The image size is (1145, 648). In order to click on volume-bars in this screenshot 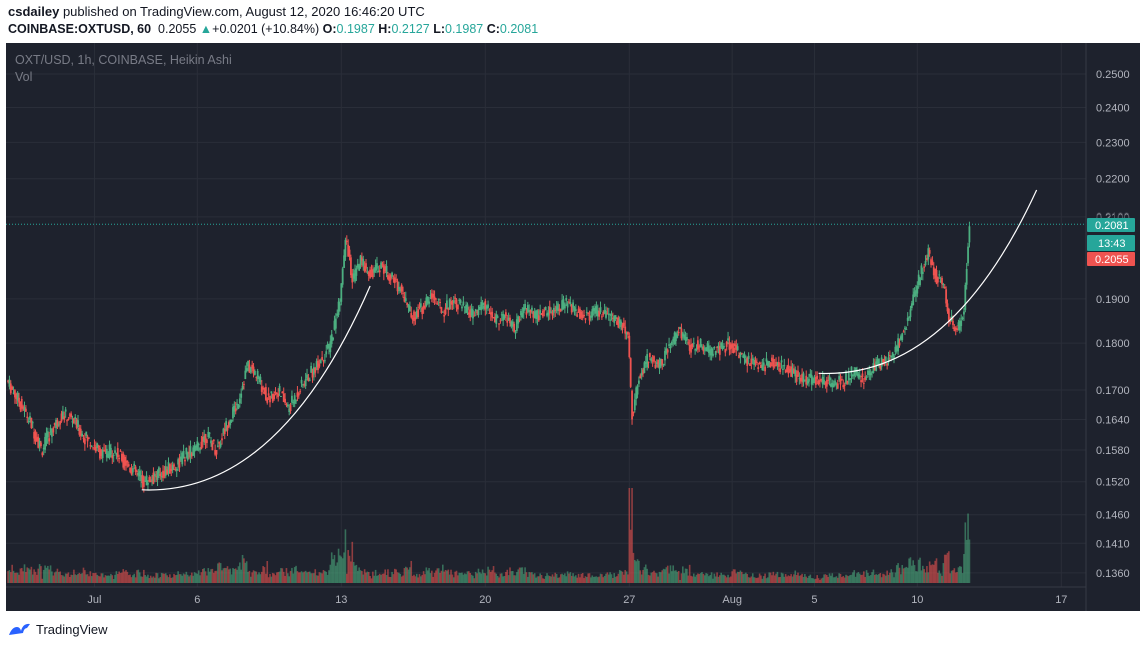, I will do `click(489, 535)`.